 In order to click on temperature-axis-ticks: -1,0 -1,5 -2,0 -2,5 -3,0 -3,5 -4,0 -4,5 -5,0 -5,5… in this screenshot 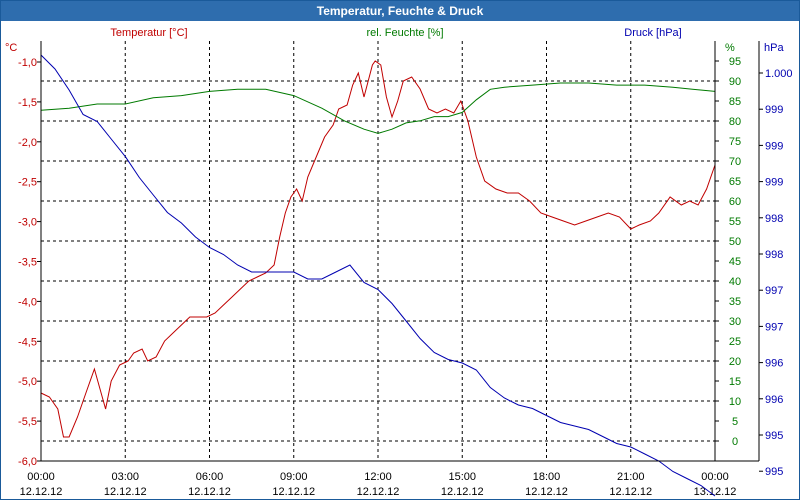, I will do `click(29, 262)`.